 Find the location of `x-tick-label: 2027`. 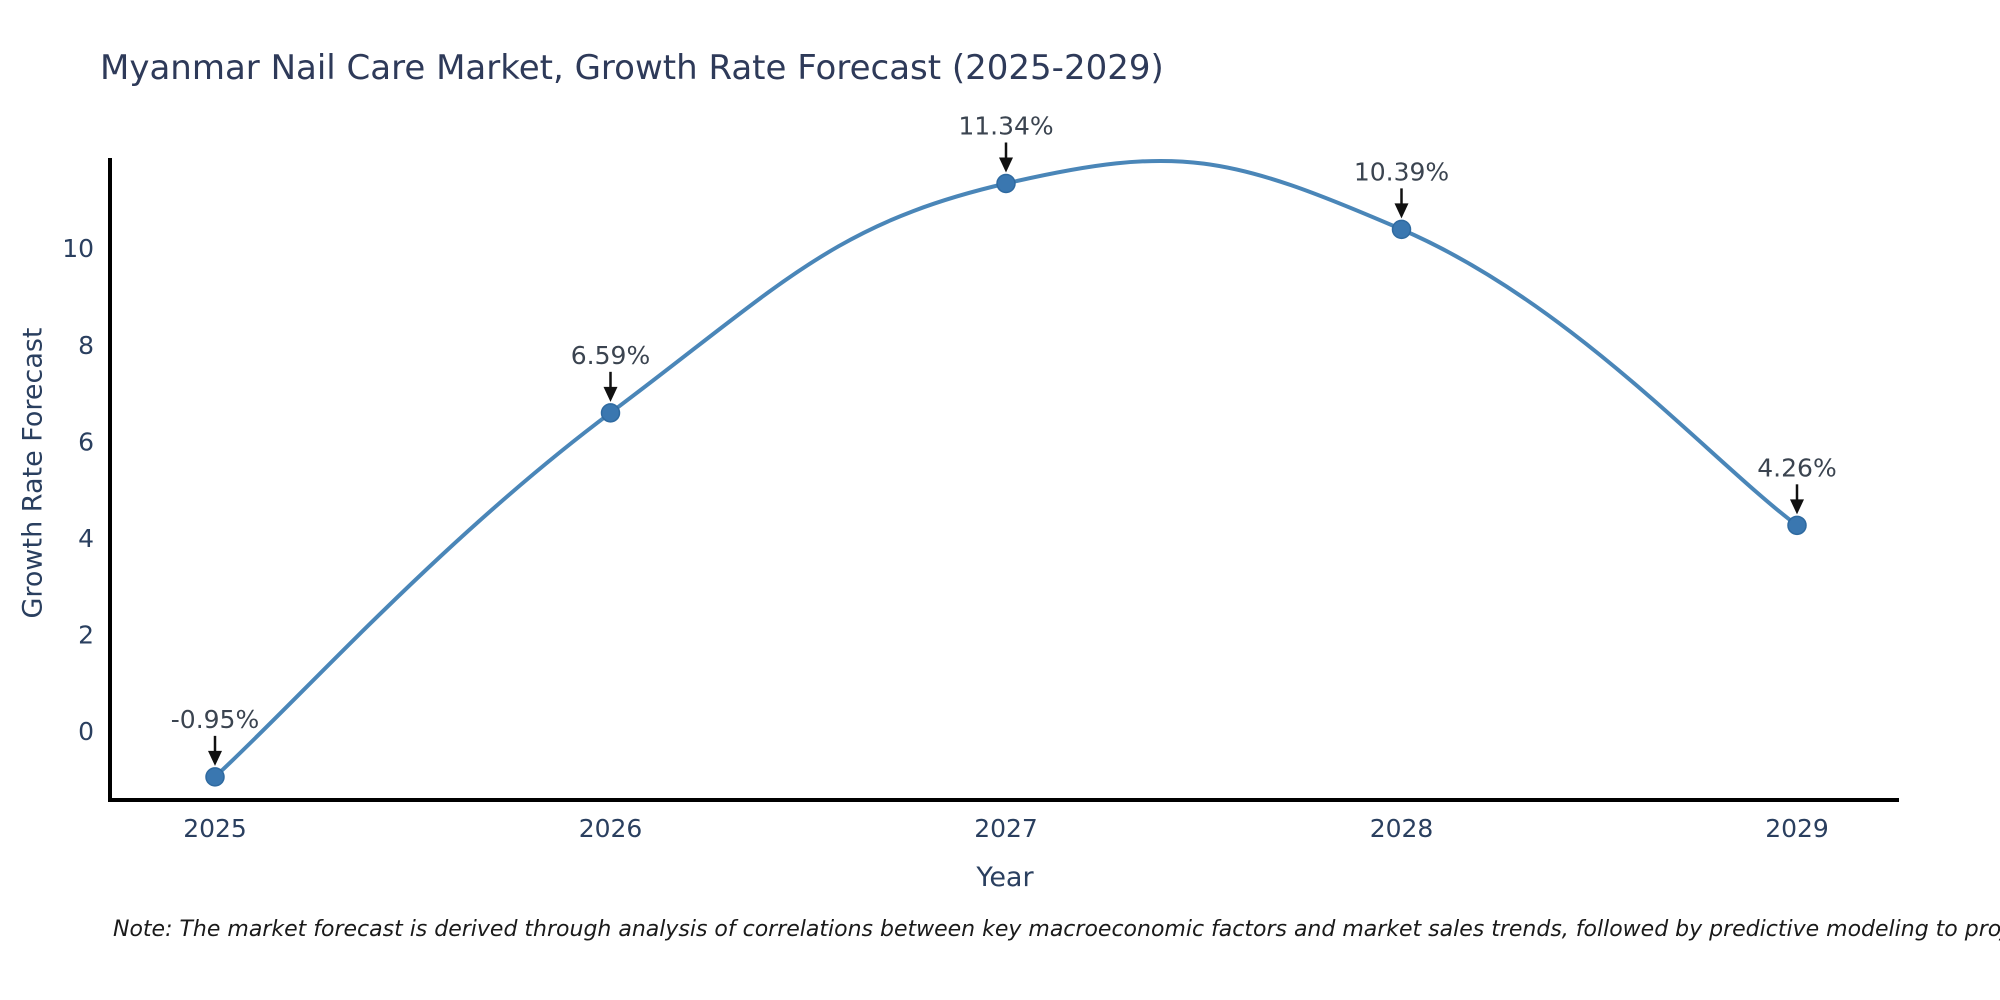

x-tick-label: 2027 is located at coordinates (1006, 828).